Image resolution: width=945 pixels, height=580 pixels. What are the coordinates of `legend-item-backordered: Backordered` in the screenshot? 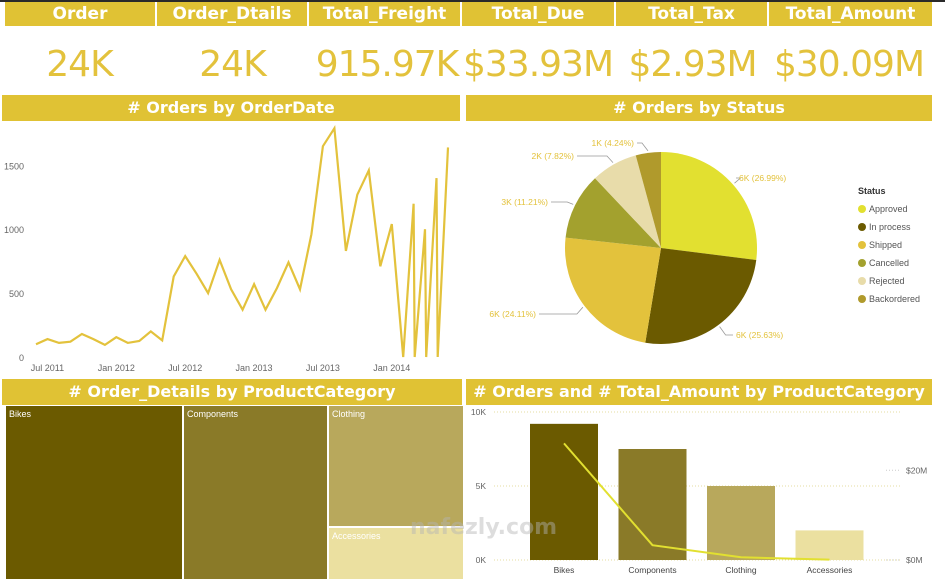 It's located at (889, 299).